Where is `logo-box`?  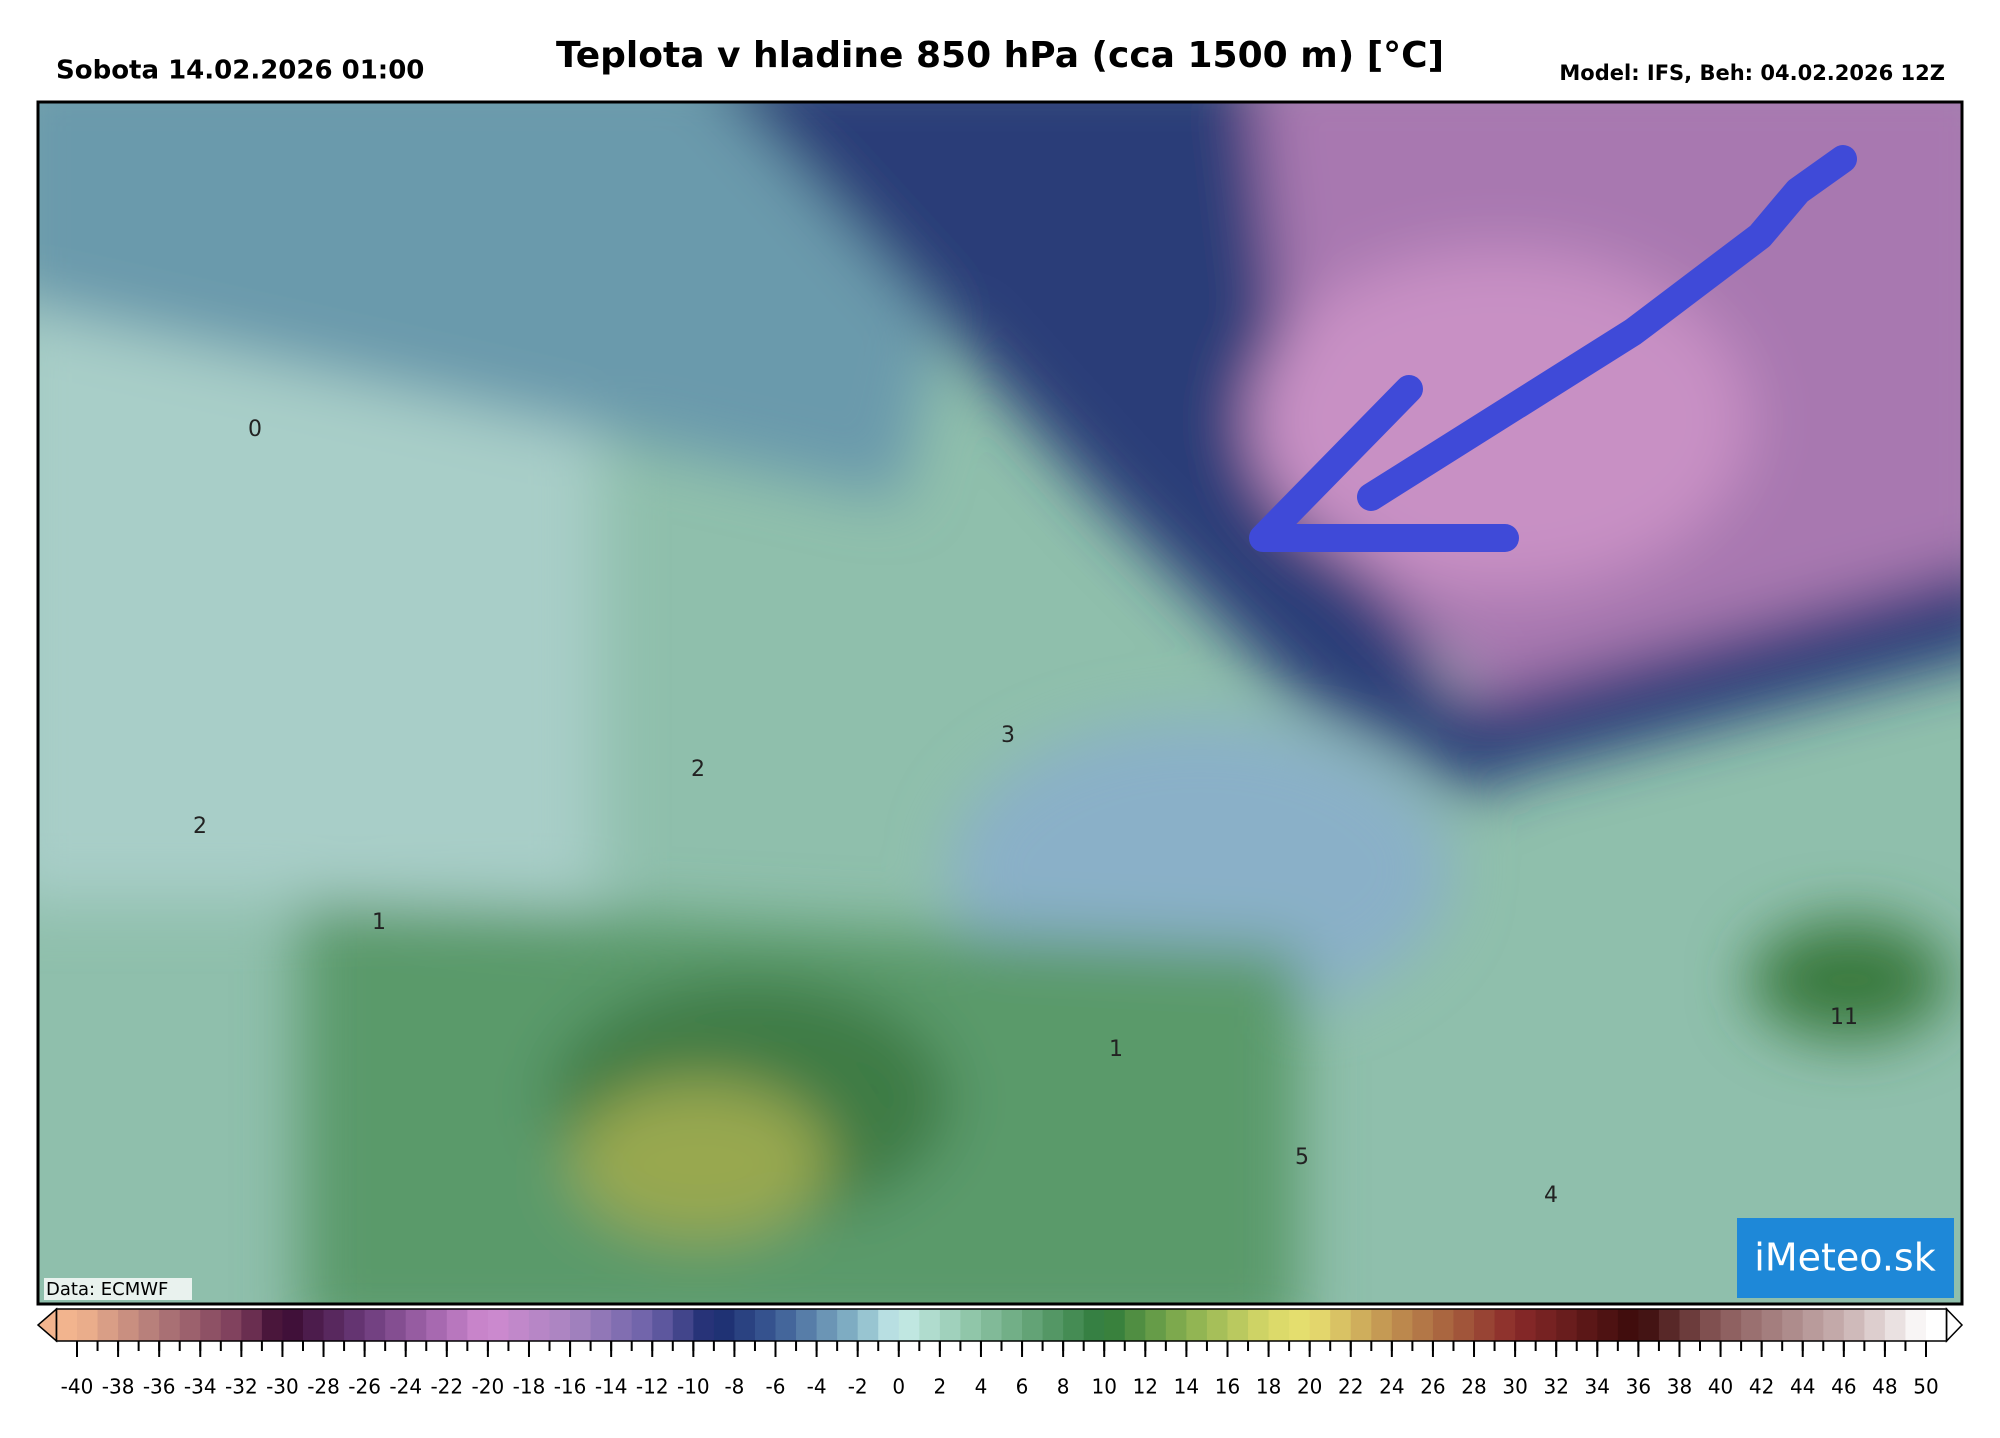
logo-box is located at coordinates (1845, 1258).